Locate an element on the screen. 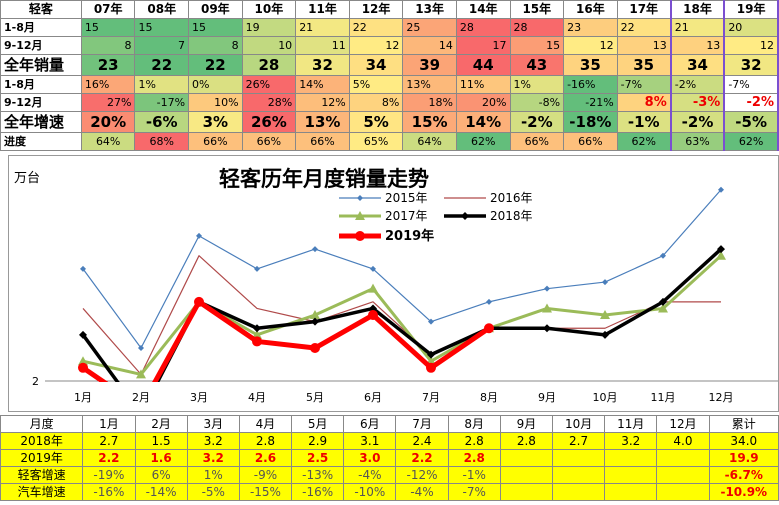  x-tick-label: 12月 is located at coordinates (721, 397).